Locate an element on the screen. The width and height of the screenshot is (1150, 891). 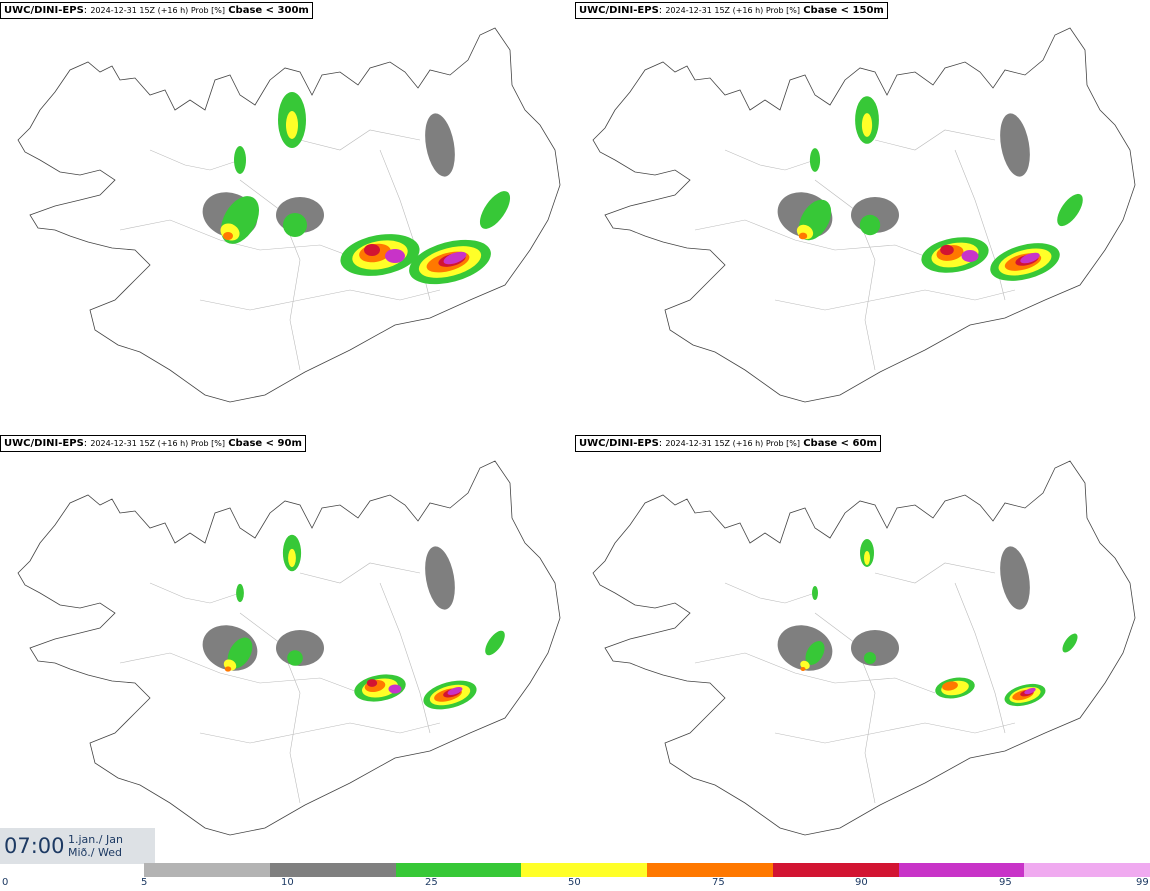
variable-label: Cbase < 90m is located at coordinates (265, 443).